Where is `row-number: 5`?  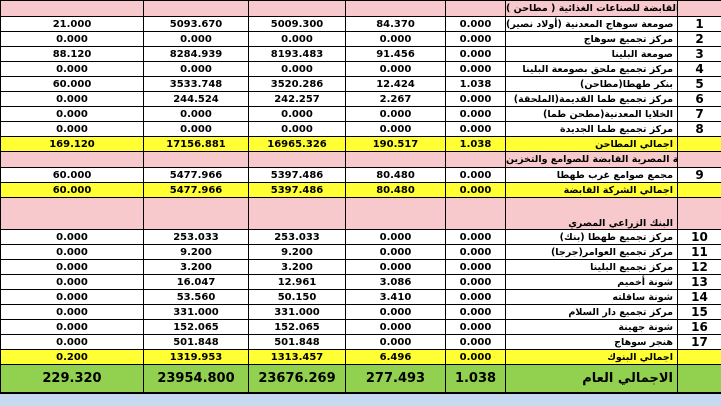
row-number: 5 is located at coordinates (699, 84).